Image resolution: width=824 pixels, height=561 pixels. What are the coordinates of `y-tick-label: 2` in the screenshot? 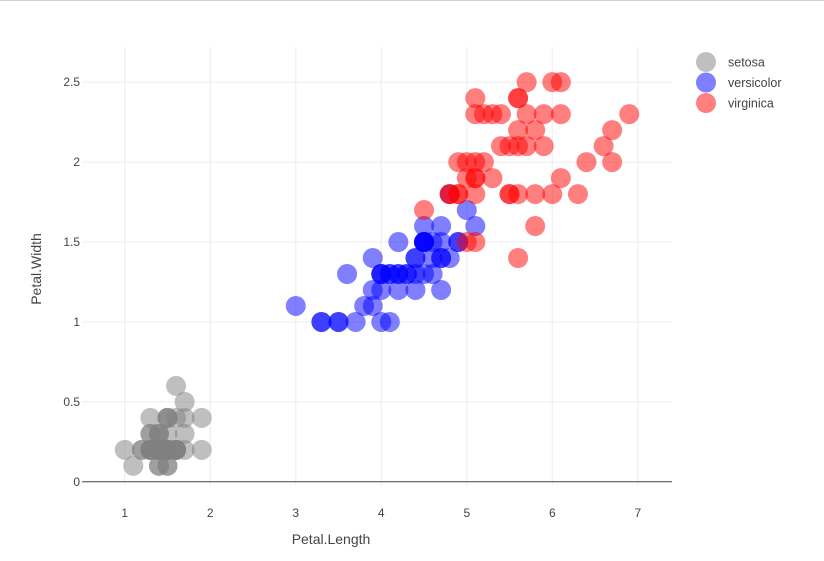 It's located at (76, 162).